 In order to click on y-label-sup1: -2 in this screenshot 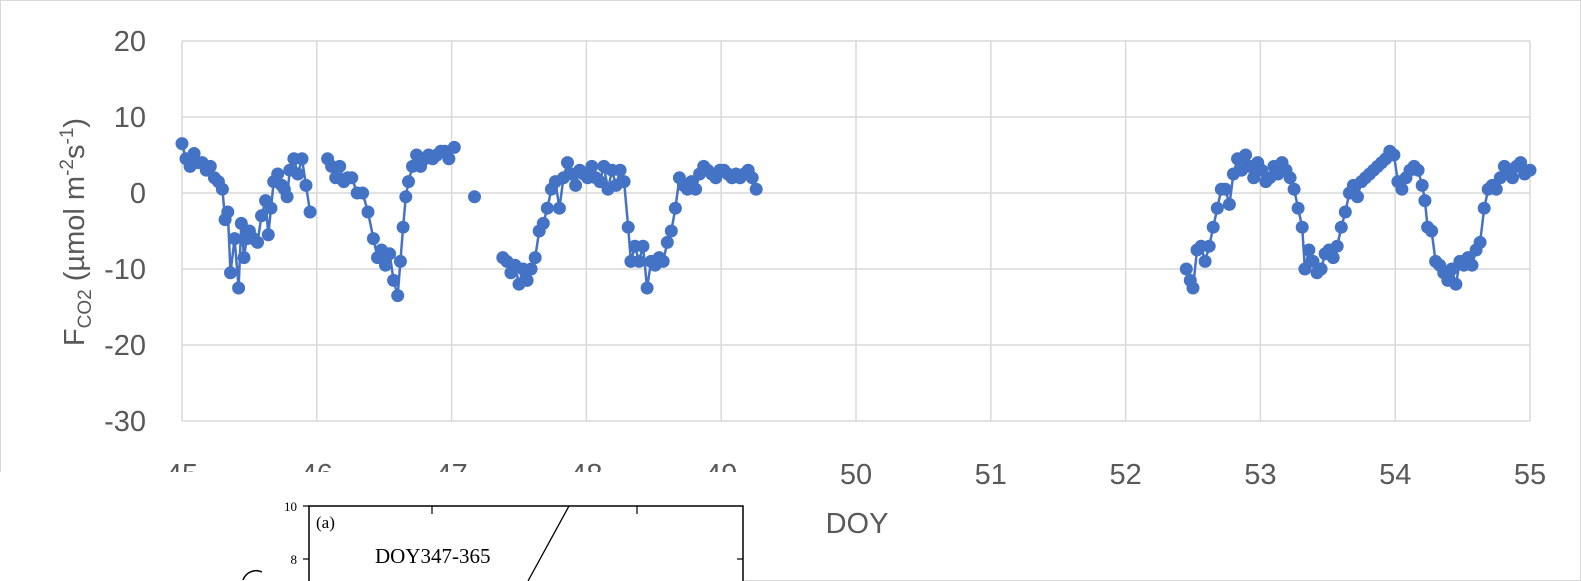, I will do `click(67, 167)`.